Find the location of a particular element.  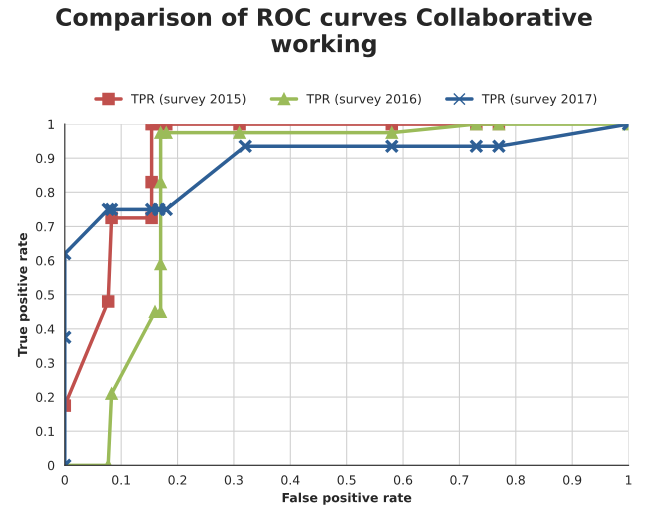

x-tick-label: 0.3 is located at coordinates (233, 480).